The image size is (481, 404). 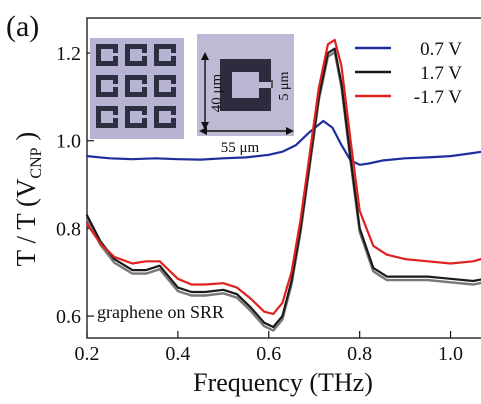 I want to click on x-tick-label: 0.6, so click(x=268, y=354).